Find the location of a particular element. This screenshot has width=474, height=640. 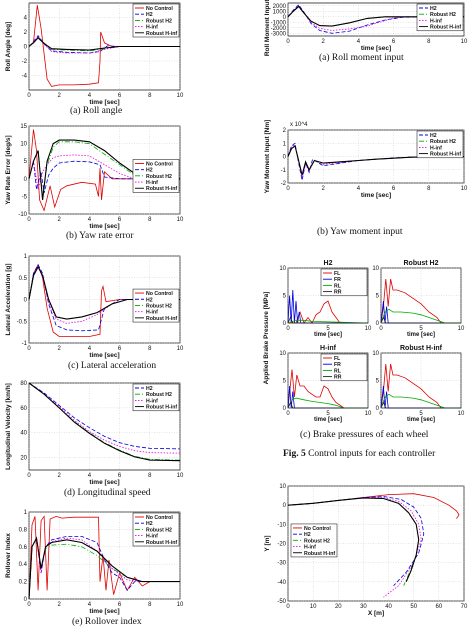

y-tick-label: 60 is located at coordinates (23, 409).